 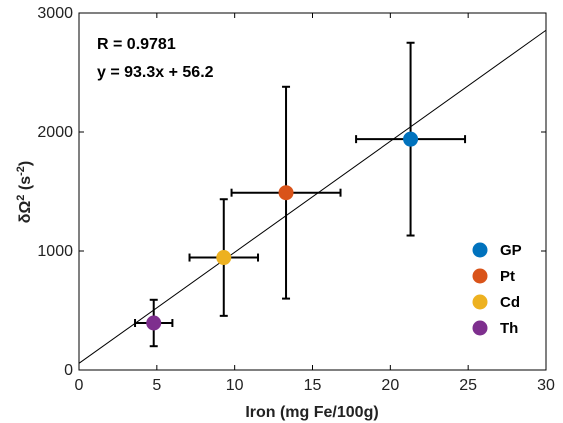 I want to click on legend-label-th: Th, so click(x=509, y=328).